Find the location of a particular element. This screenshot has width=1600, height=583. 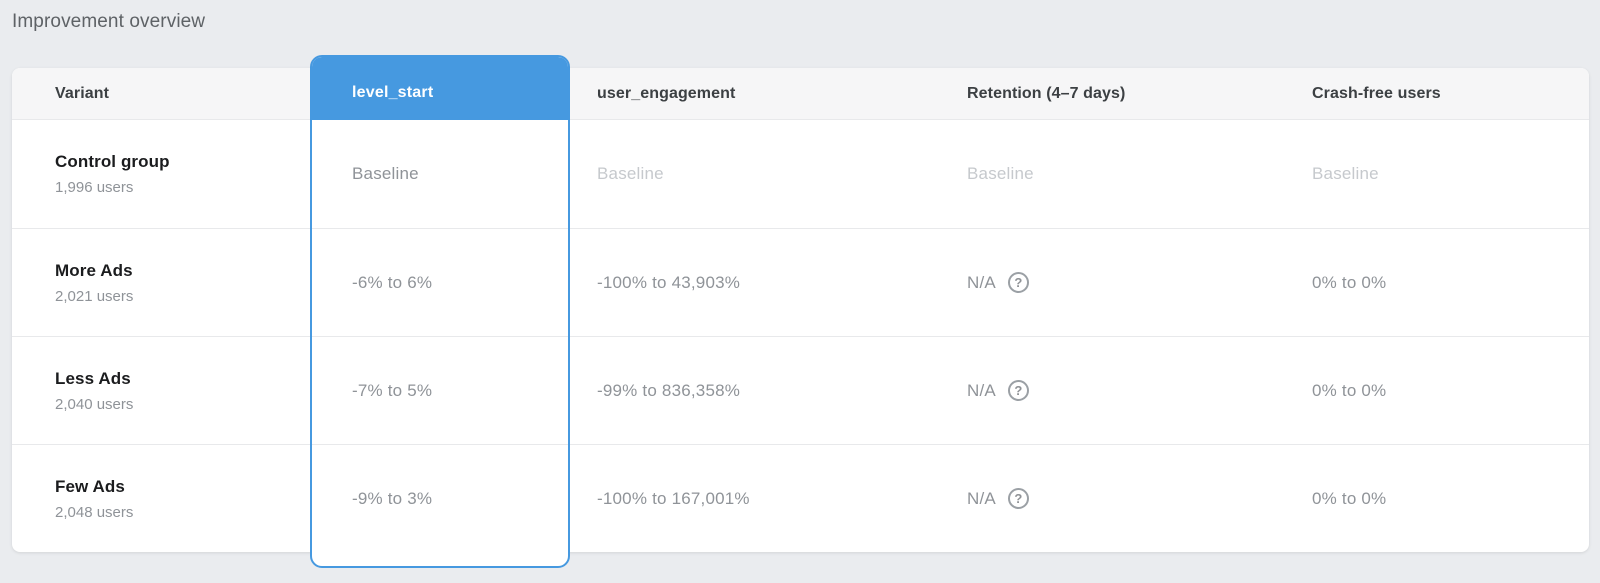

level-start-cell: -7% to 5% is located at coordinates (440, 390).